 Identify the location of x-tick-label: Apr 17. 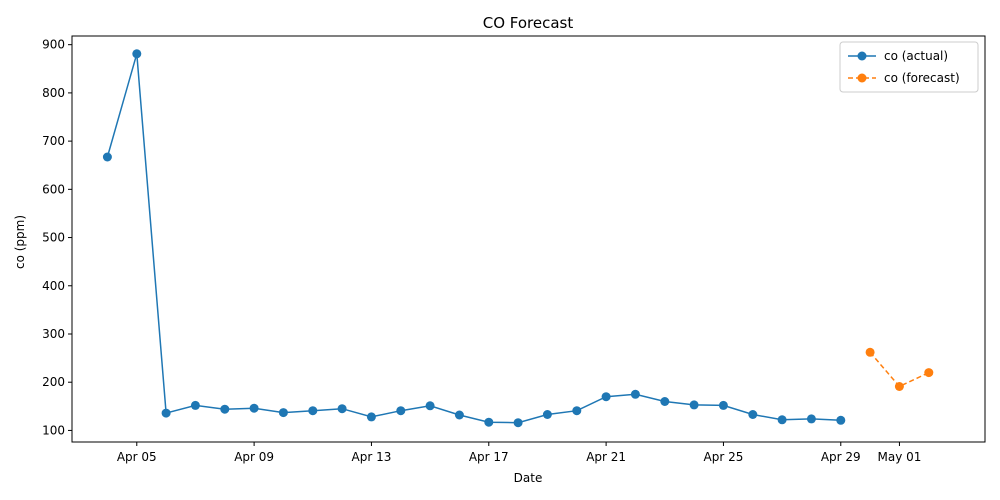
(489, 457).